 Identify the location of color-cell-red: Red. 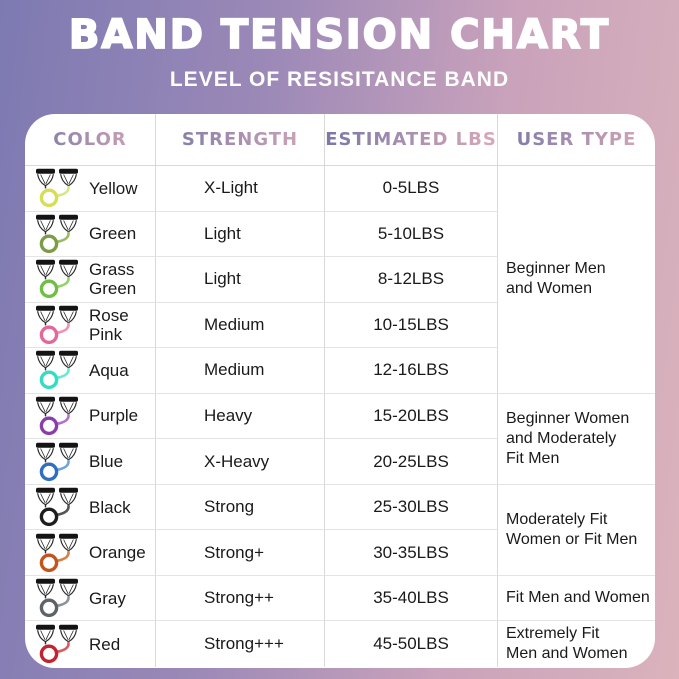
(90, 644).